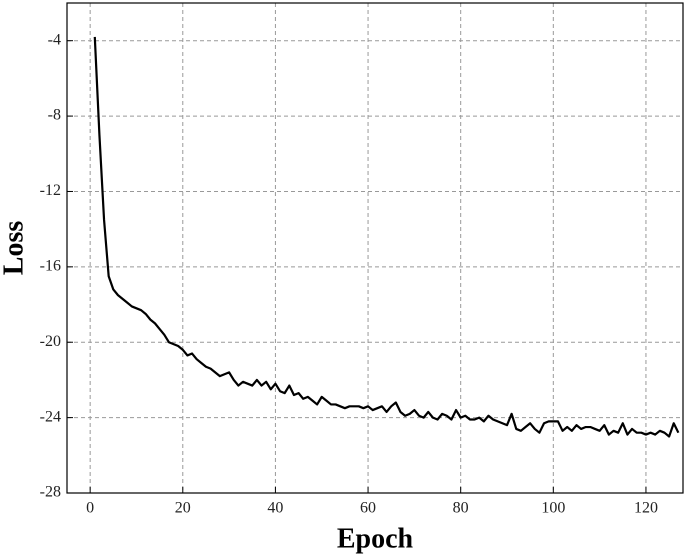  What do you see at coordinates (50, 341) in the screenshot?
I see `y-tick-label: -20` at bounding box center [50, 341].